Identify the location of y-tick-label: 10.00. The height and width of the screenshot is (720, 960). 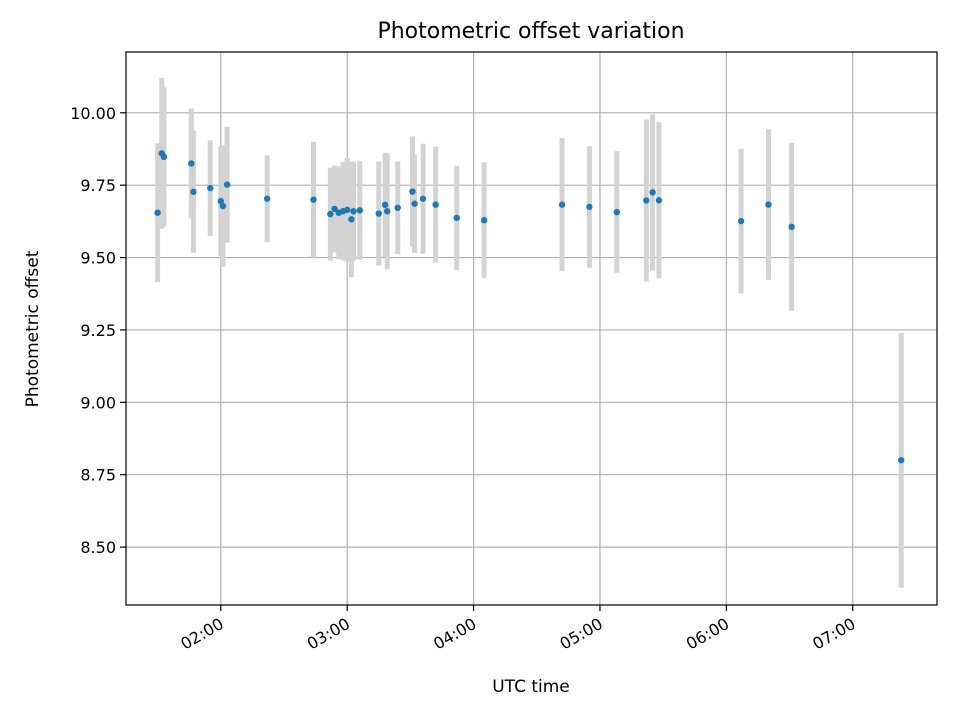
(93, 113).